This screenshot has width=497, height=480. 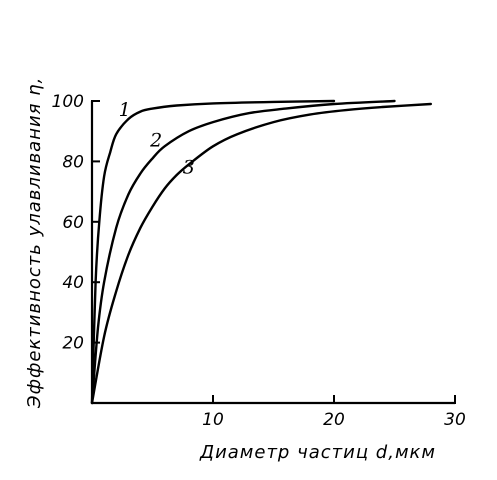 I want to click on y-tick-label: 100, so click(x=68, y=102).